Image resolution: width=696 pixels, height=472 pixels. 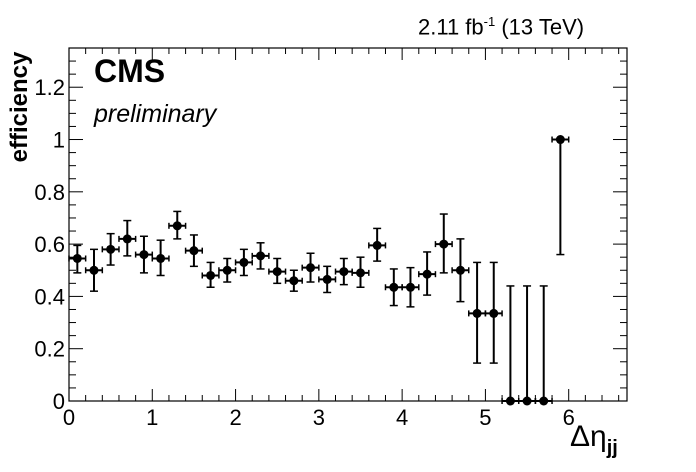 I want to click on x-axis-label-sub: jj, so click(x=612, y=448).